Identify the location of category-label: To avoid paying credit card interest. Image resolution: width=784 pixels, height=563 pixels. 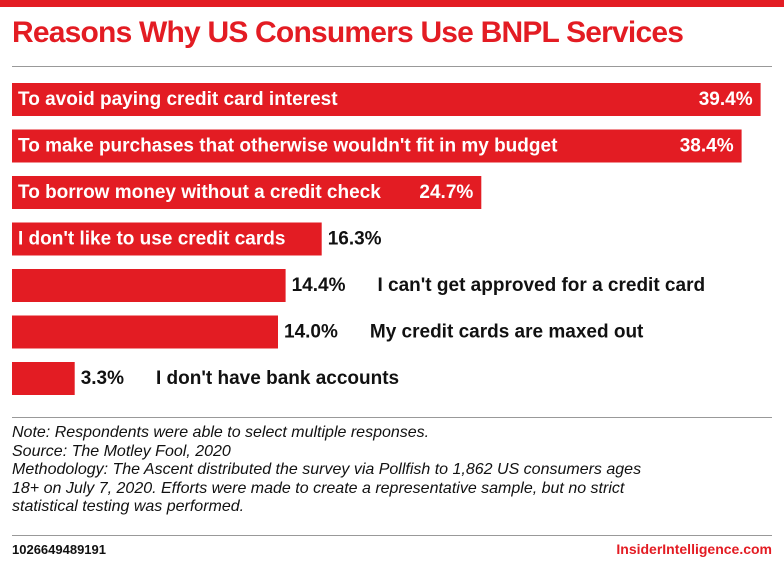
(178, 99).